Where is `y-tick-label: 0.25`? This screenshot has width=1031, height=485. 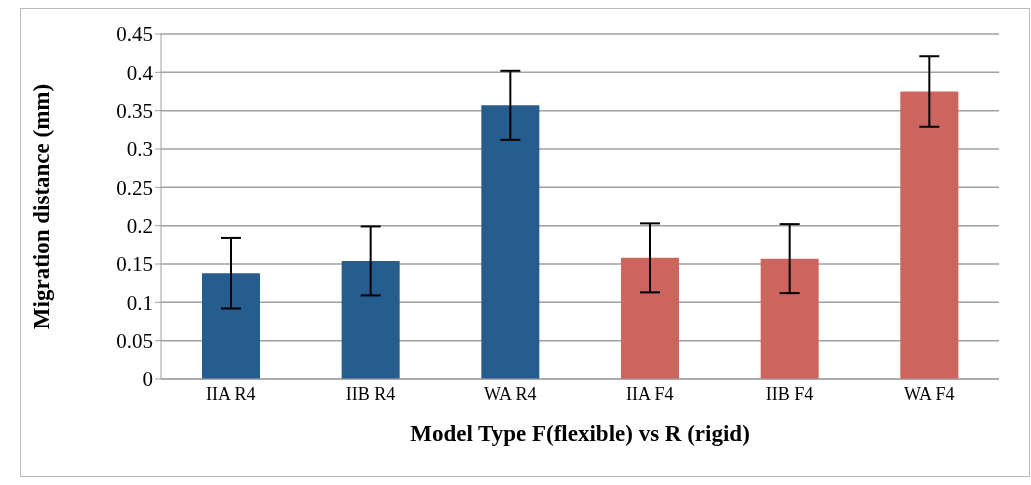 y-tick-label: 0.25 is located at coordinates (134, 187).